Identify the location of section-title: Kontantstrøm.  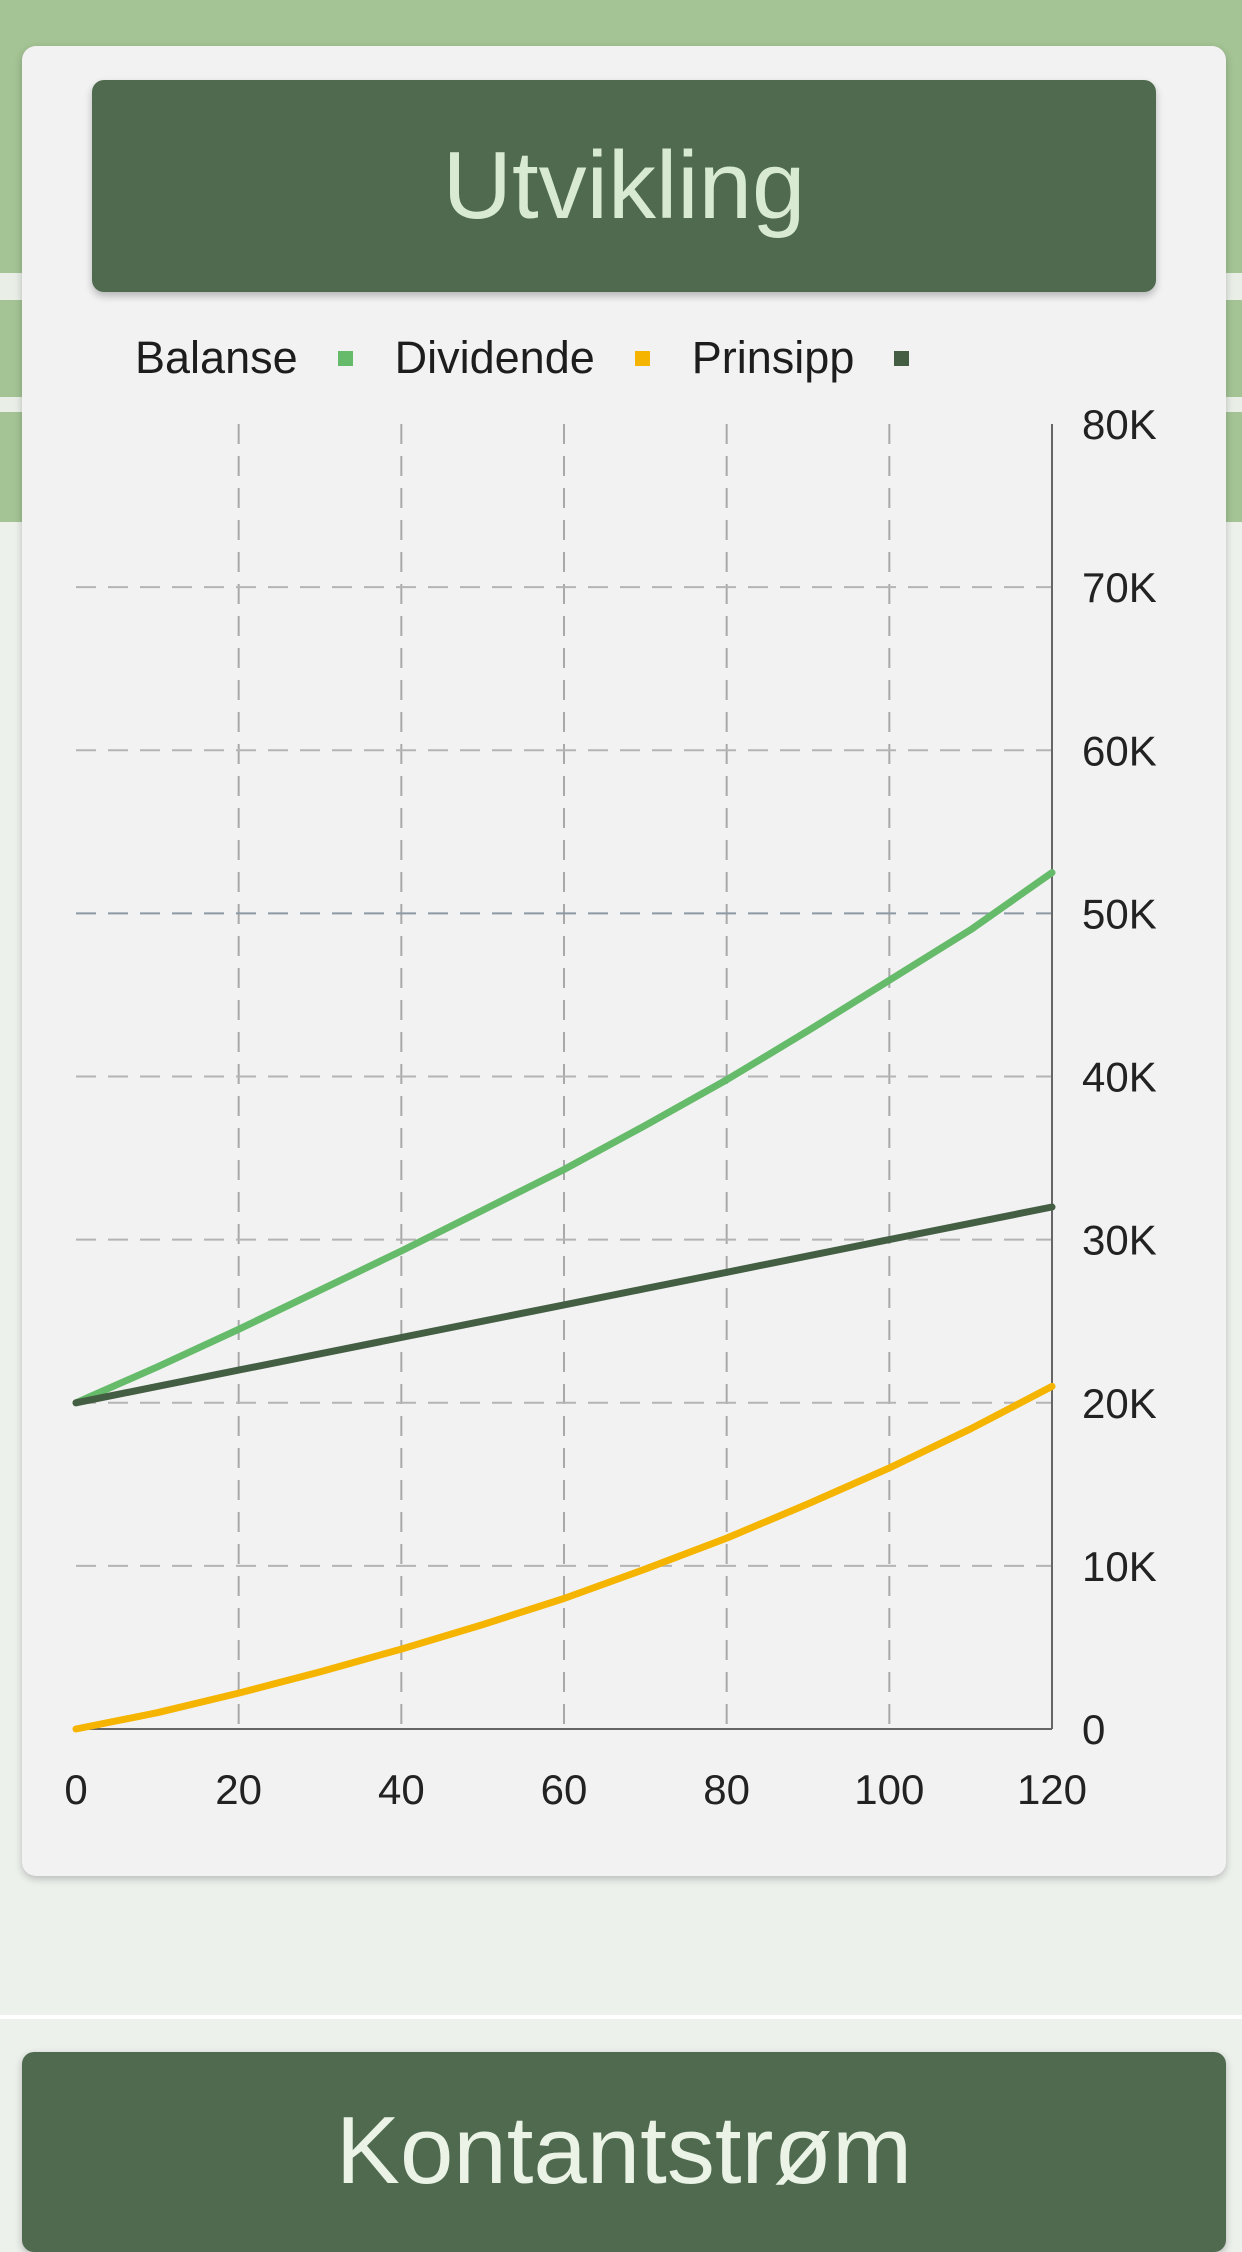
(624, 2150).